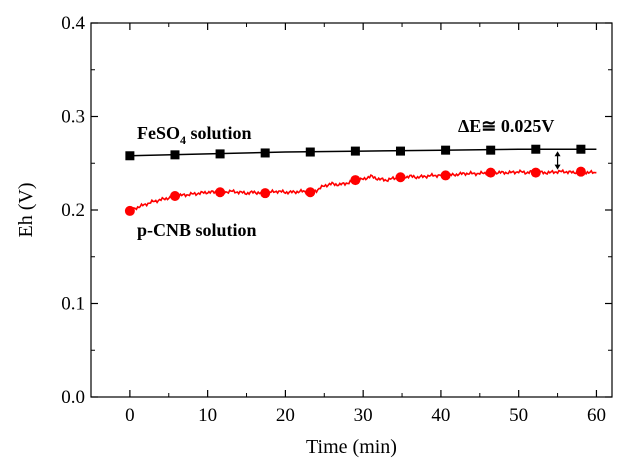  I want to click on feso4-series-line, so click(363, 152).